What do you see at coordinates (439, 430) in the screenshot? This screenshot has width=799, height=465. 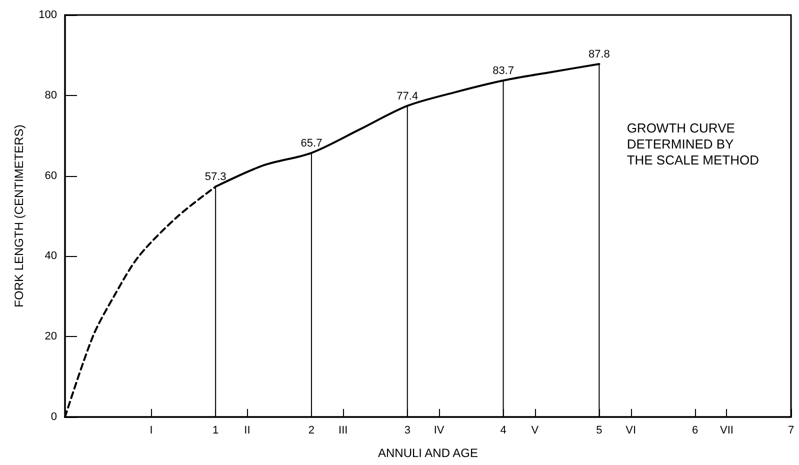 I see `x-tick-label: IV` at bounding box center [439, 430].